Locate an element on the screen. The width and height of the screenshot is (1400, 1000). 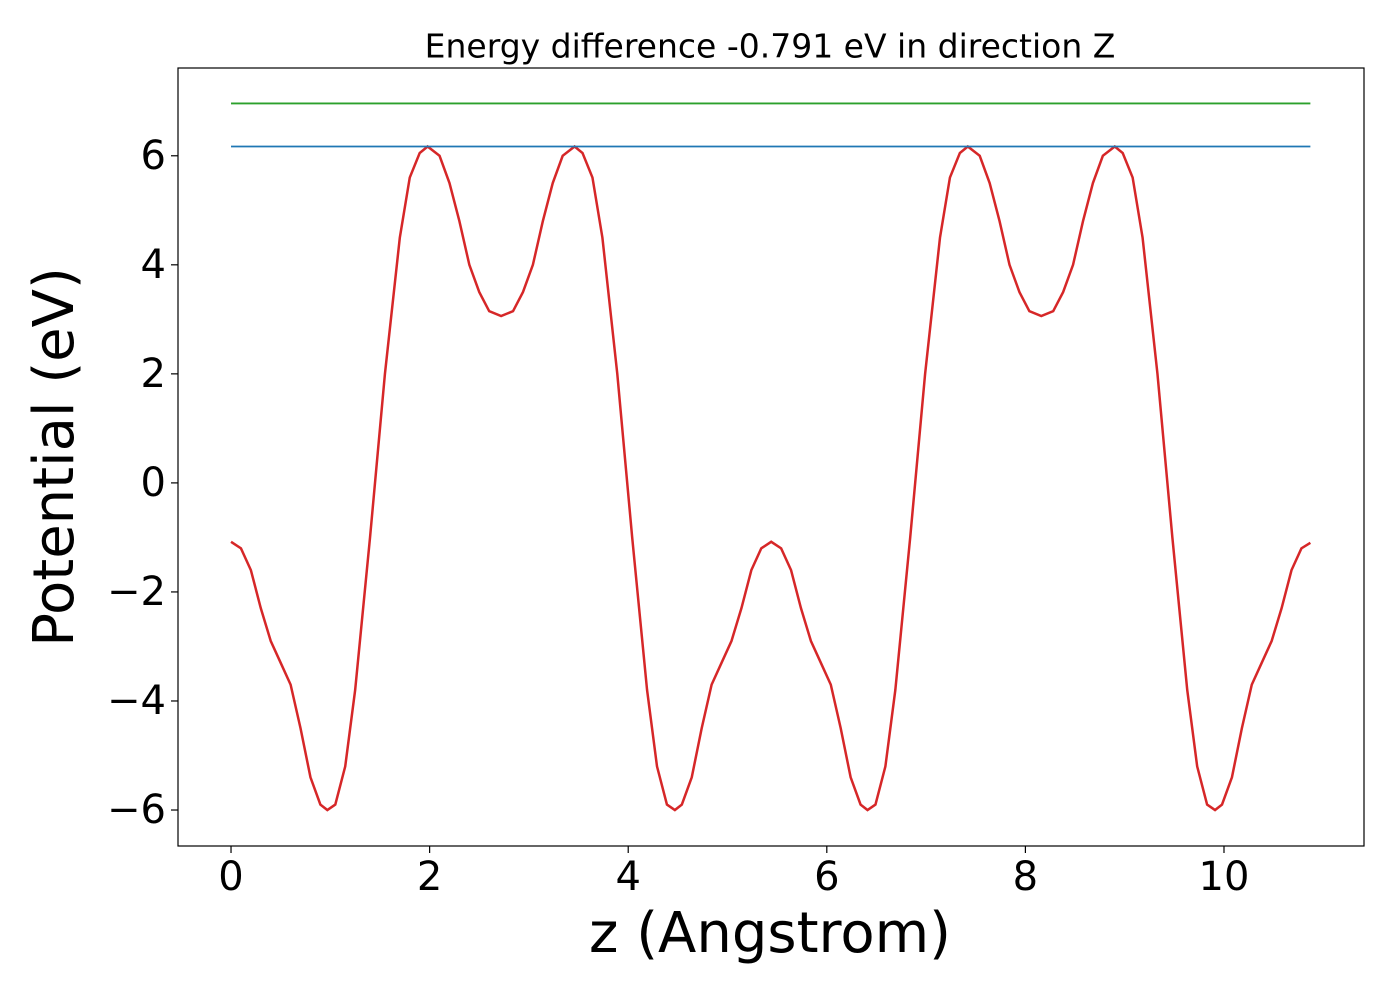
x-tick-label: 0 is located at coordinates (230, 877).